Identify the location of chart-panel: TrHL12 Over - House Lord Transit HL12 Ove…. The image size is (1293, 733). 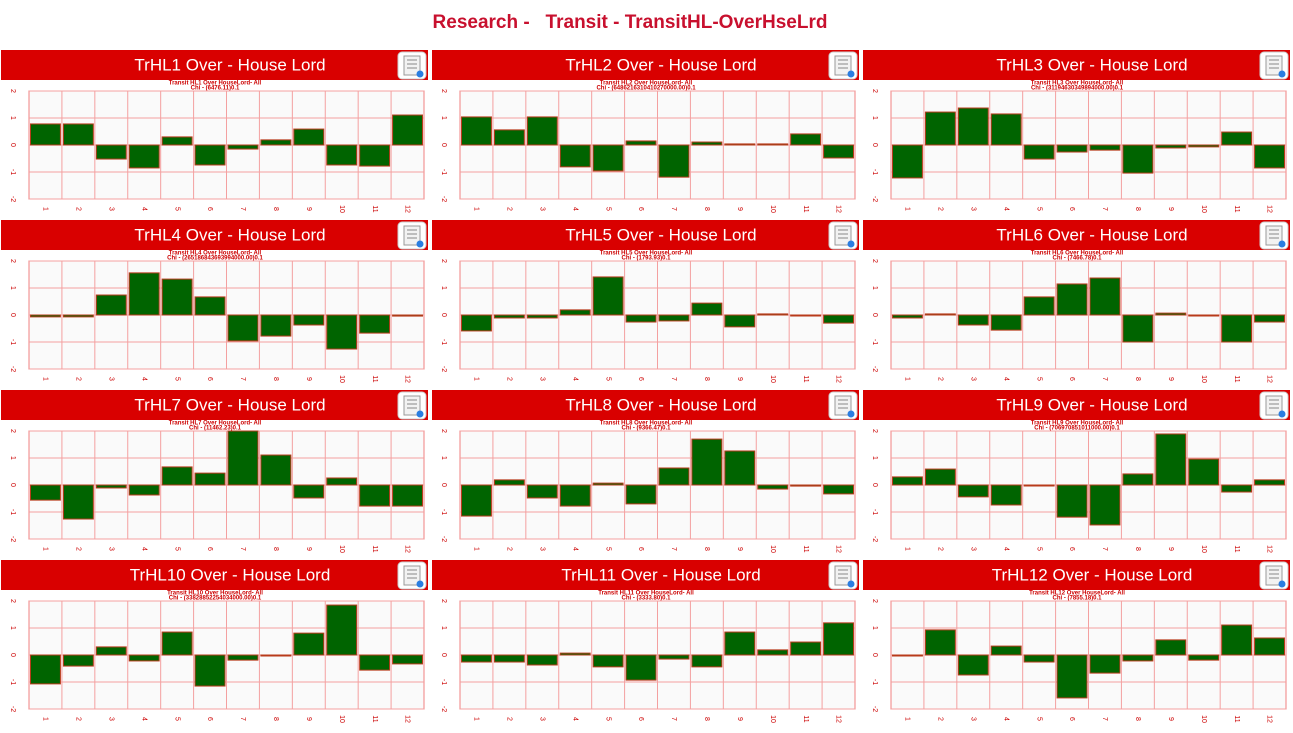
(1076, 641).